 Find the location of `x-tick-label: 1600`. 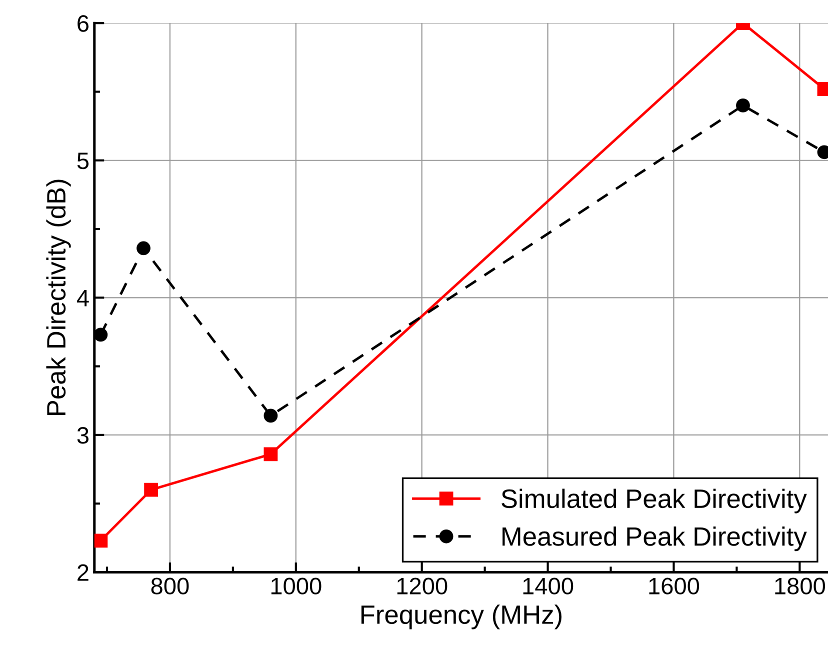

x-tick-label: 1600 is located at coordinates (674, 586).